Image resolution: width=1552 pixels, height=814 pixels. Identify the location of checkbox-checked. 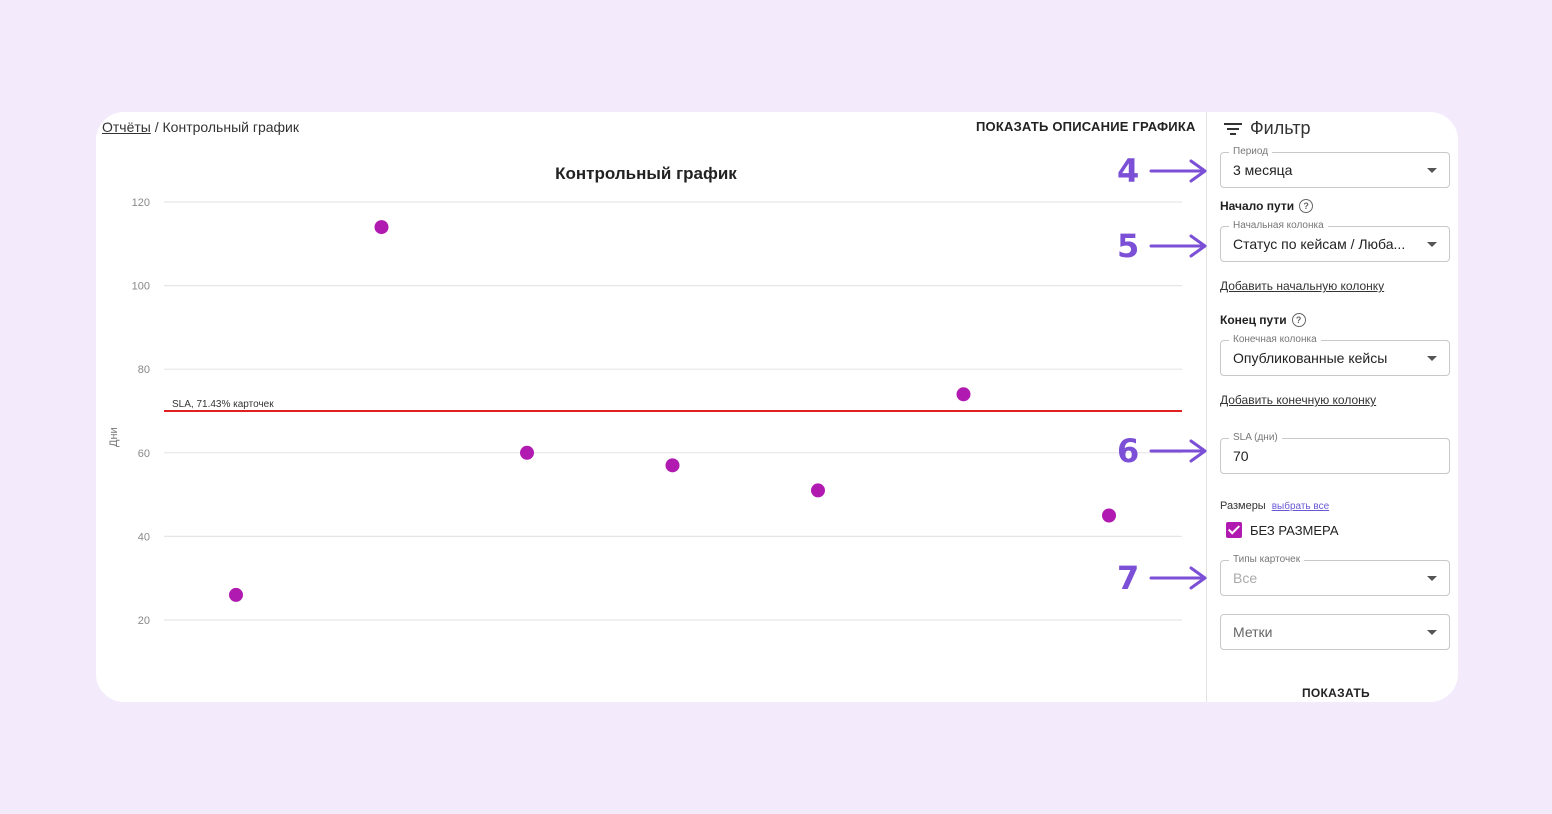
(1234, 530).